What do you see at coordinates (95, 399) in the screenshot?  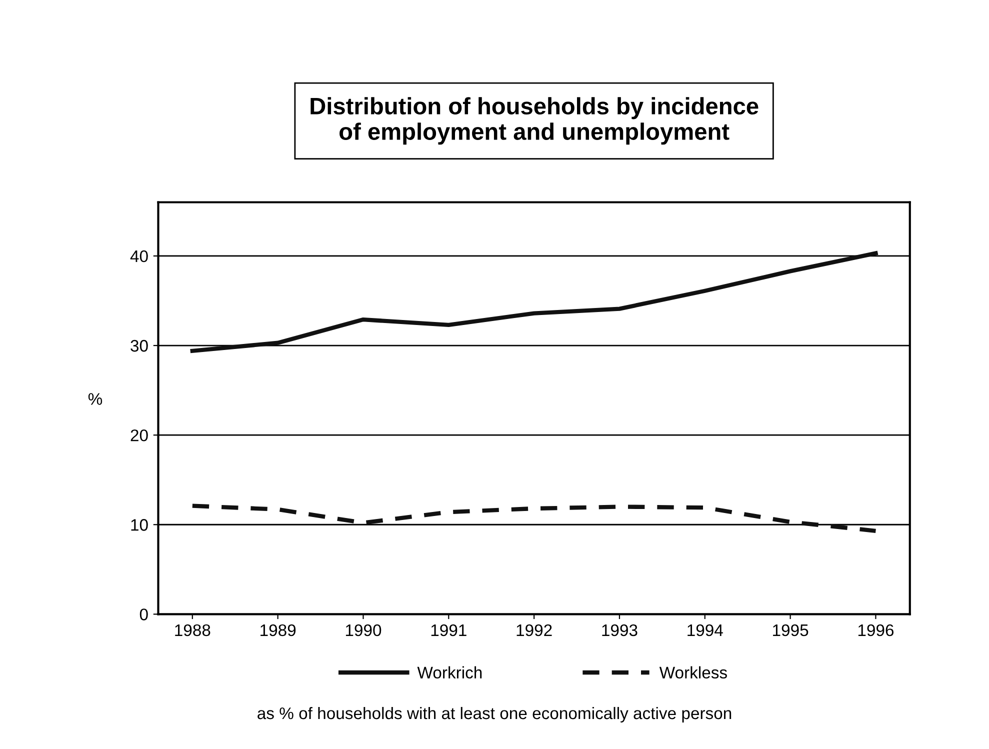 I see `y-axis-title: %` at bounding box center [95, 399].